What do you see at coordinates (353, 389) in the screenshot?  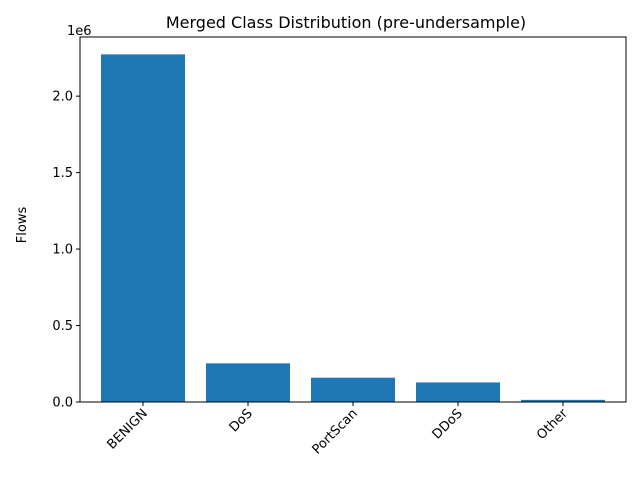 I see `bar-portscan` at bounding box center [353, 389].